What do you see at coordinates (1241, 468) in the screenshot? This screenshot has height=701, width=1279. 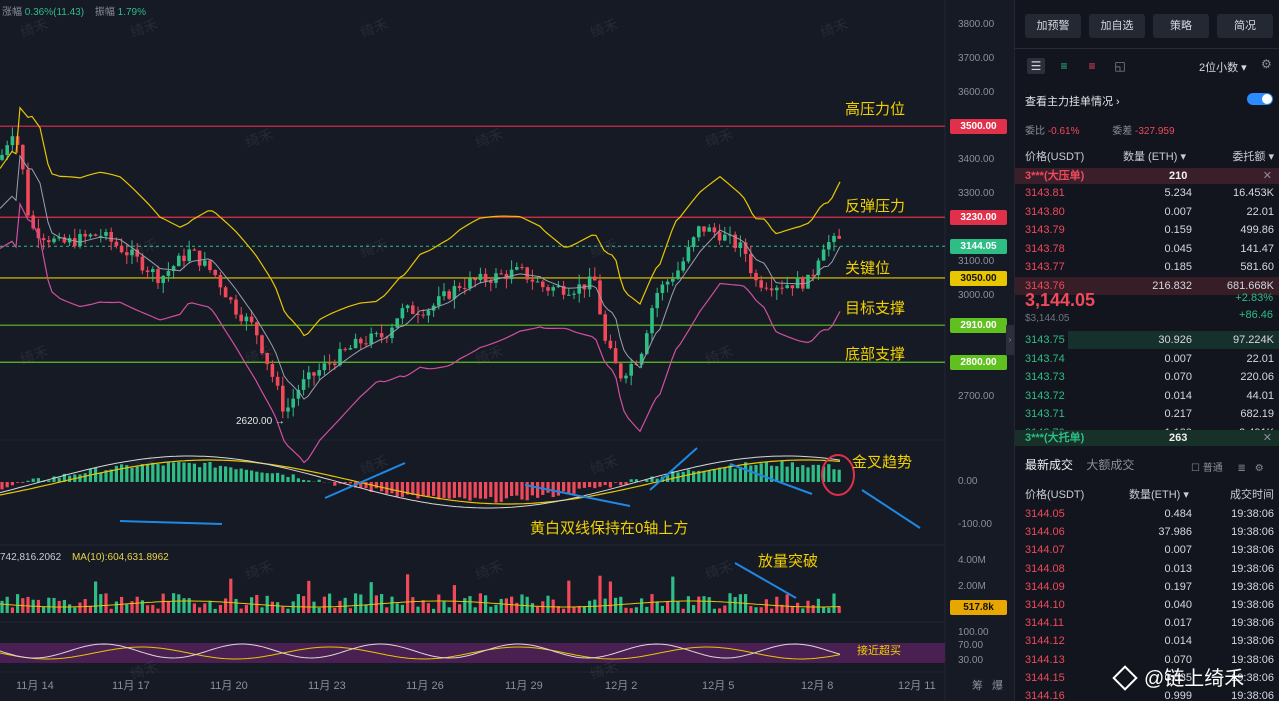 I see `filter-icon: ≣` at bounding box center [1241, 468].